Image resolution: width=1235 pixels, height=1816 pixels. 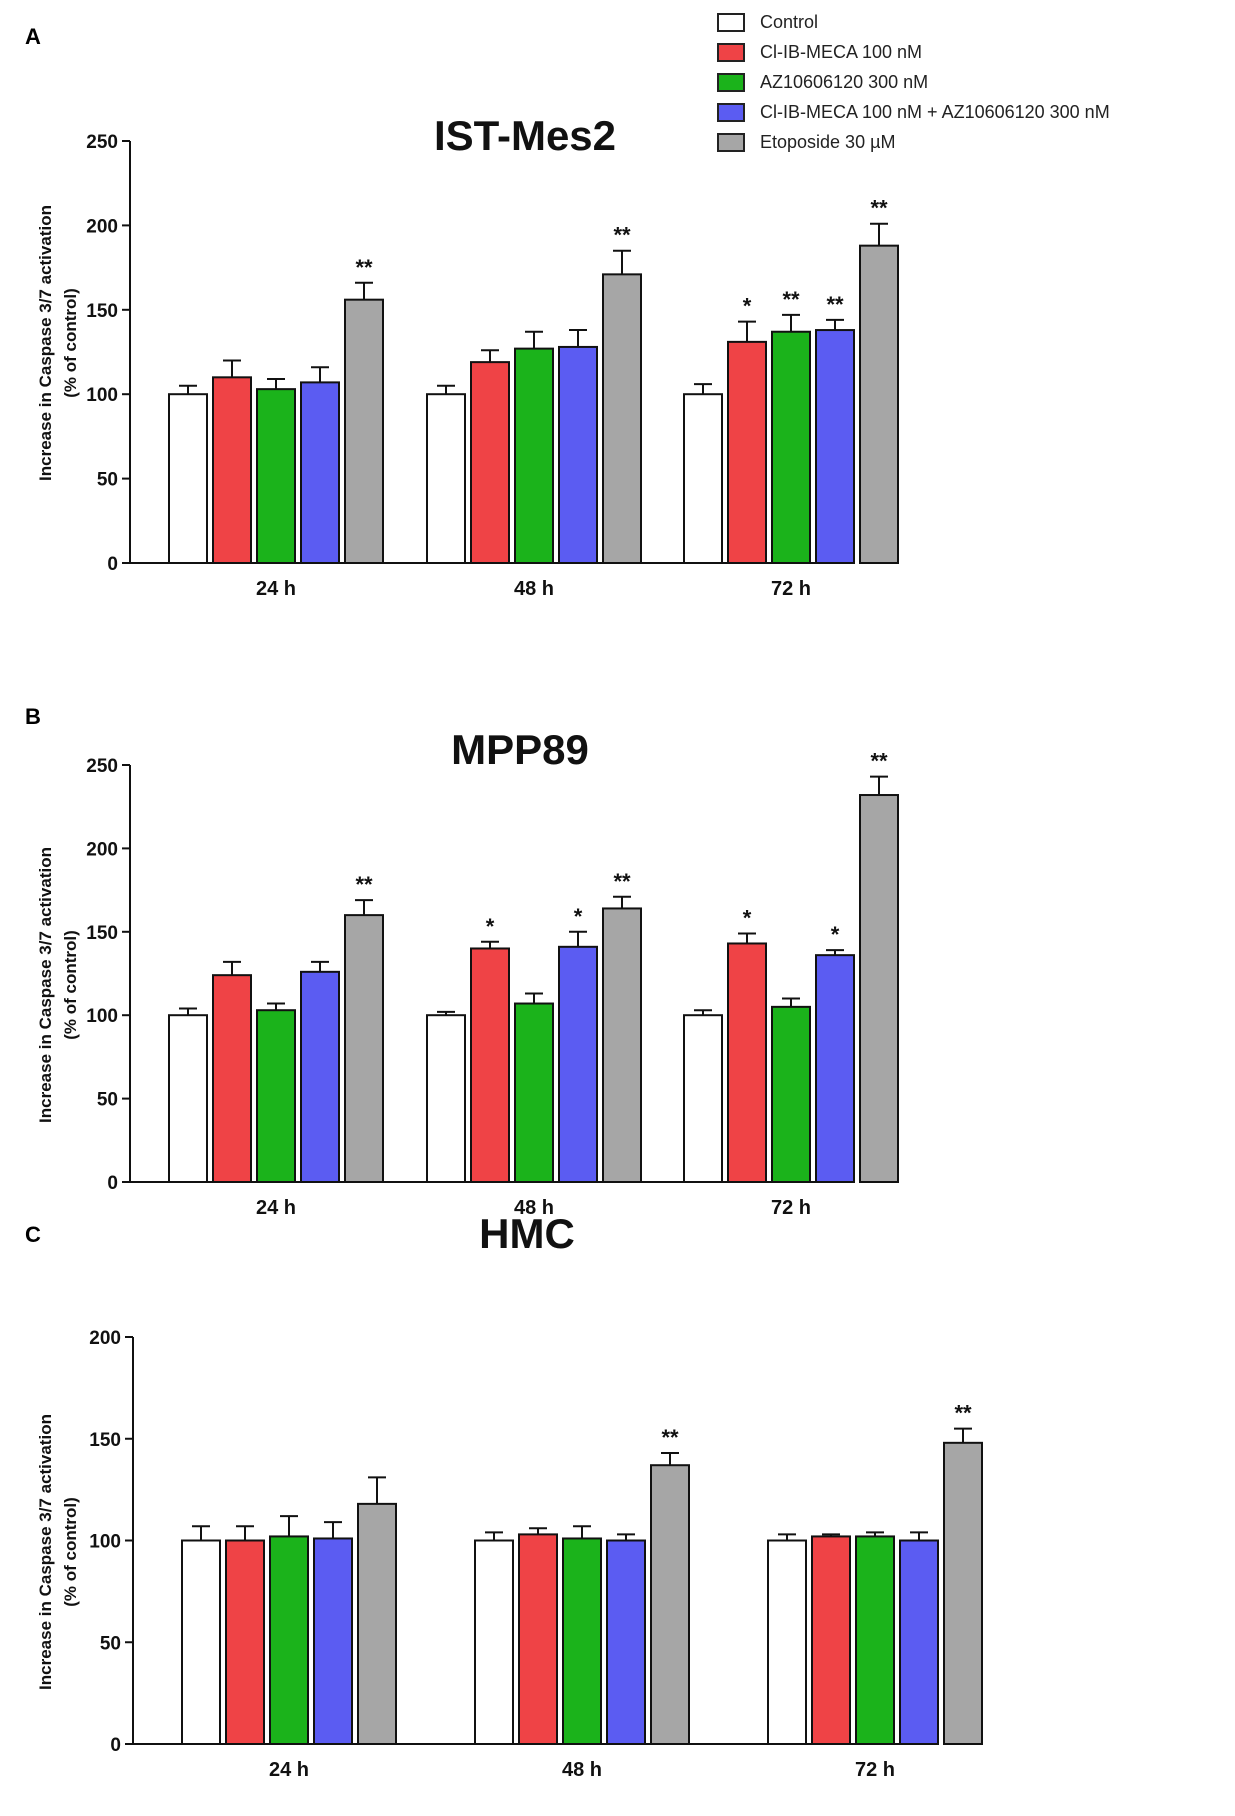 What do you see at coordinates (33, 1234) in the screenshot?
I see `panel-letter: C` at bounding box center [33, 1234].